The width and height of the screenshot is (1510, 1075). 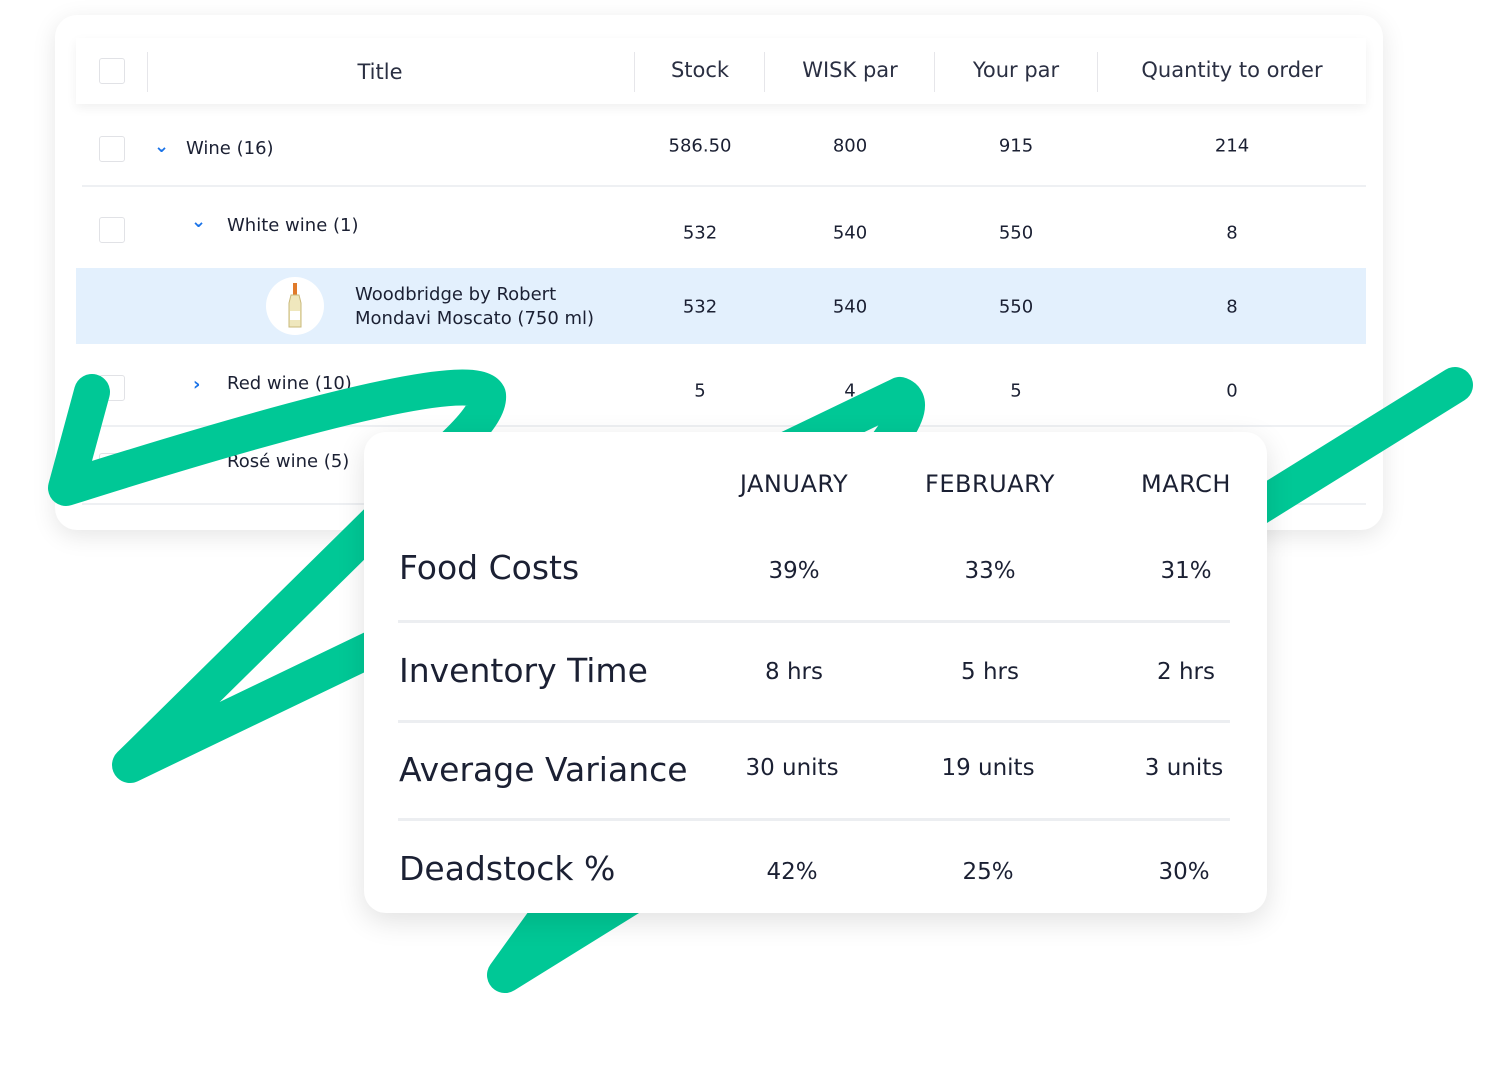 I want to click on product-image, so click(x=295, y=306).